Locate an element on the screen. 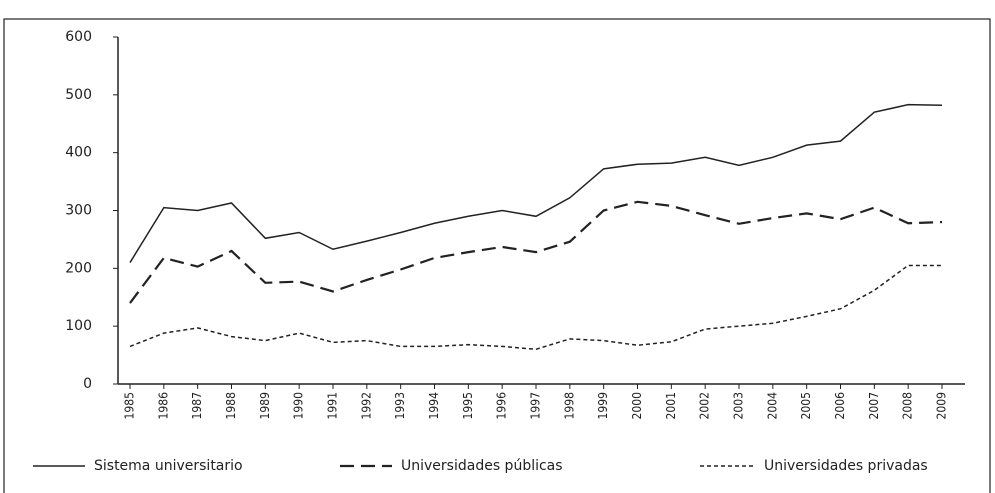  y-tick-label: 300 is located at coordinates (78, 211).